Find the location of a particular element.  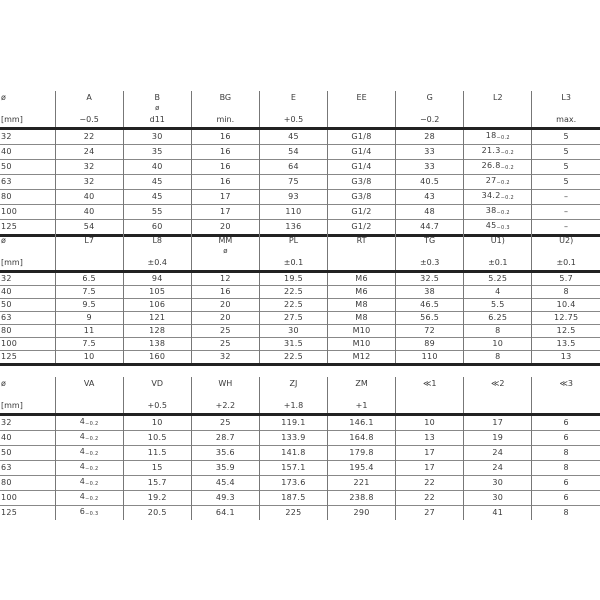

table-cell: 11 is located at coordinates (89, 331).